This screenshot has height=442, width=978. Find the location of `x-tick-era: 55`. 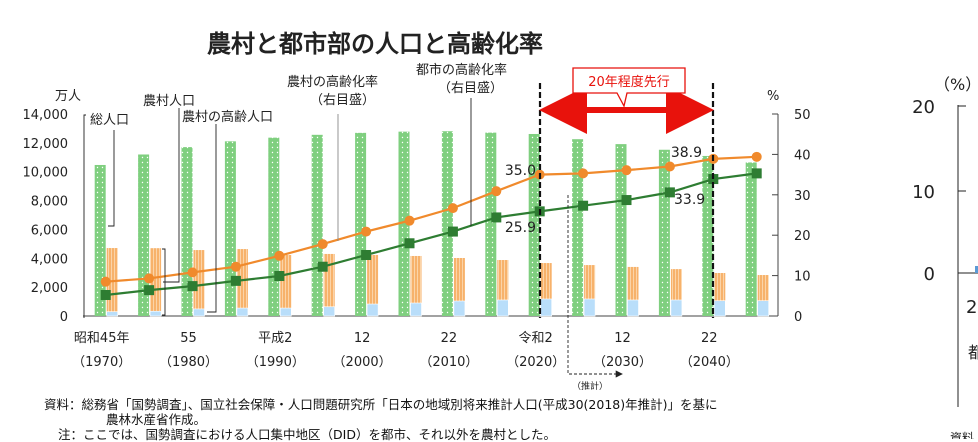

x-tick-era: 55 is located at coordinates (188, 338).